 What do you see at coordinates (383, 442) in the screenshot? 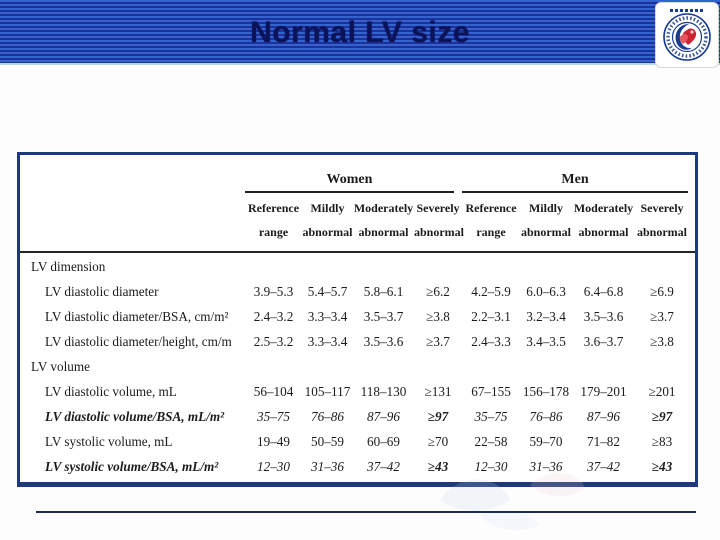
I see `table-cell-women-2: 60–69` at bounding box center [383, 442].